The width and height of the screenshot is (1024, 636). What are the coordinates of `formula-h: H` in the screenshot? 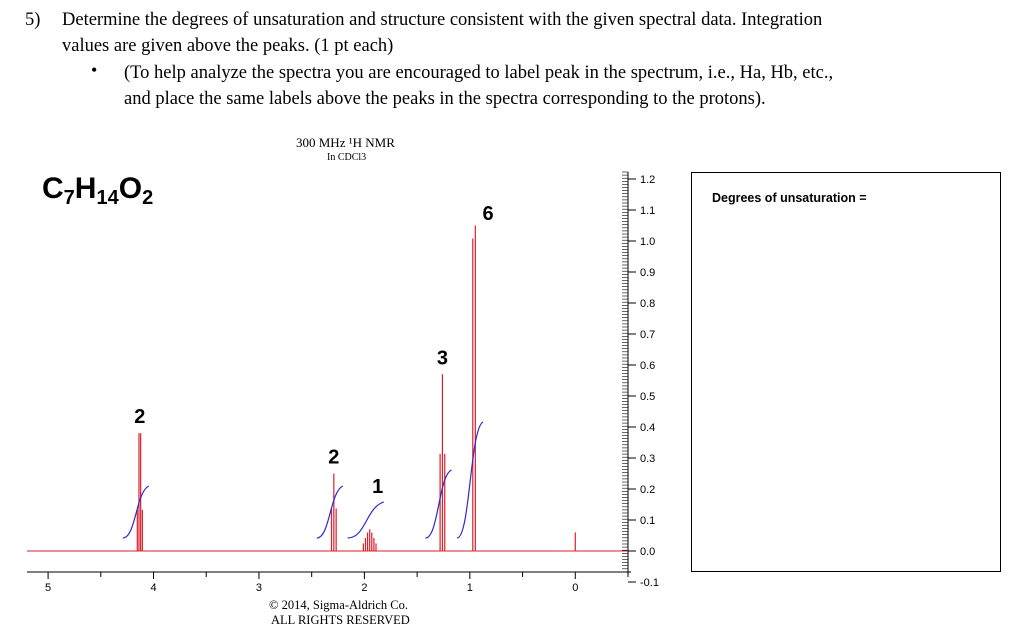 It's located at (85, 188).